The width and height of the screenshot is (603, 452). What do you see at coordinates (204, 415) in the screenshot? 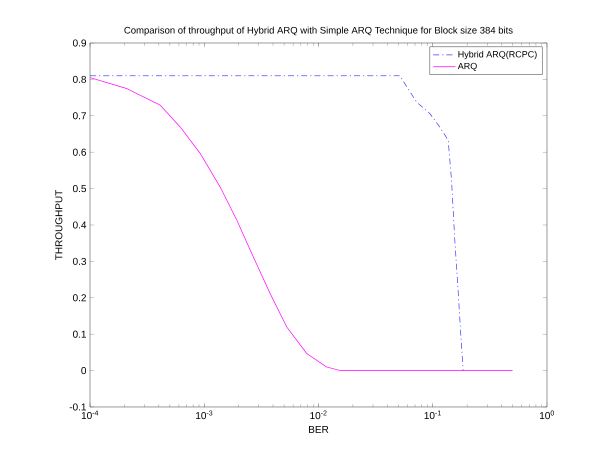
I see `x-tick-label: 10$^{-3}$` at bounding box center [204, 415].